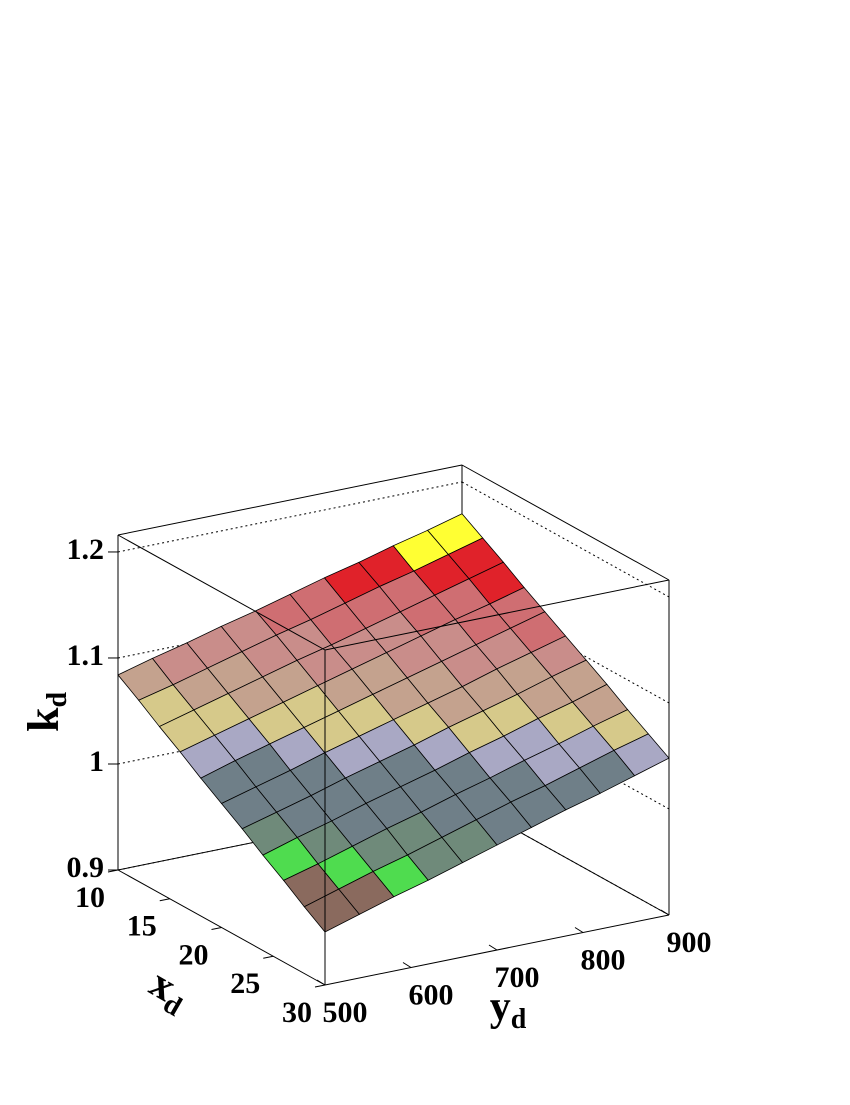 This screenshot has height=1105, width=850. What do you see at coordinates (142, 926) in the screenshot?
I see `x-tick-label: 15` at bounding box center [142, 926].